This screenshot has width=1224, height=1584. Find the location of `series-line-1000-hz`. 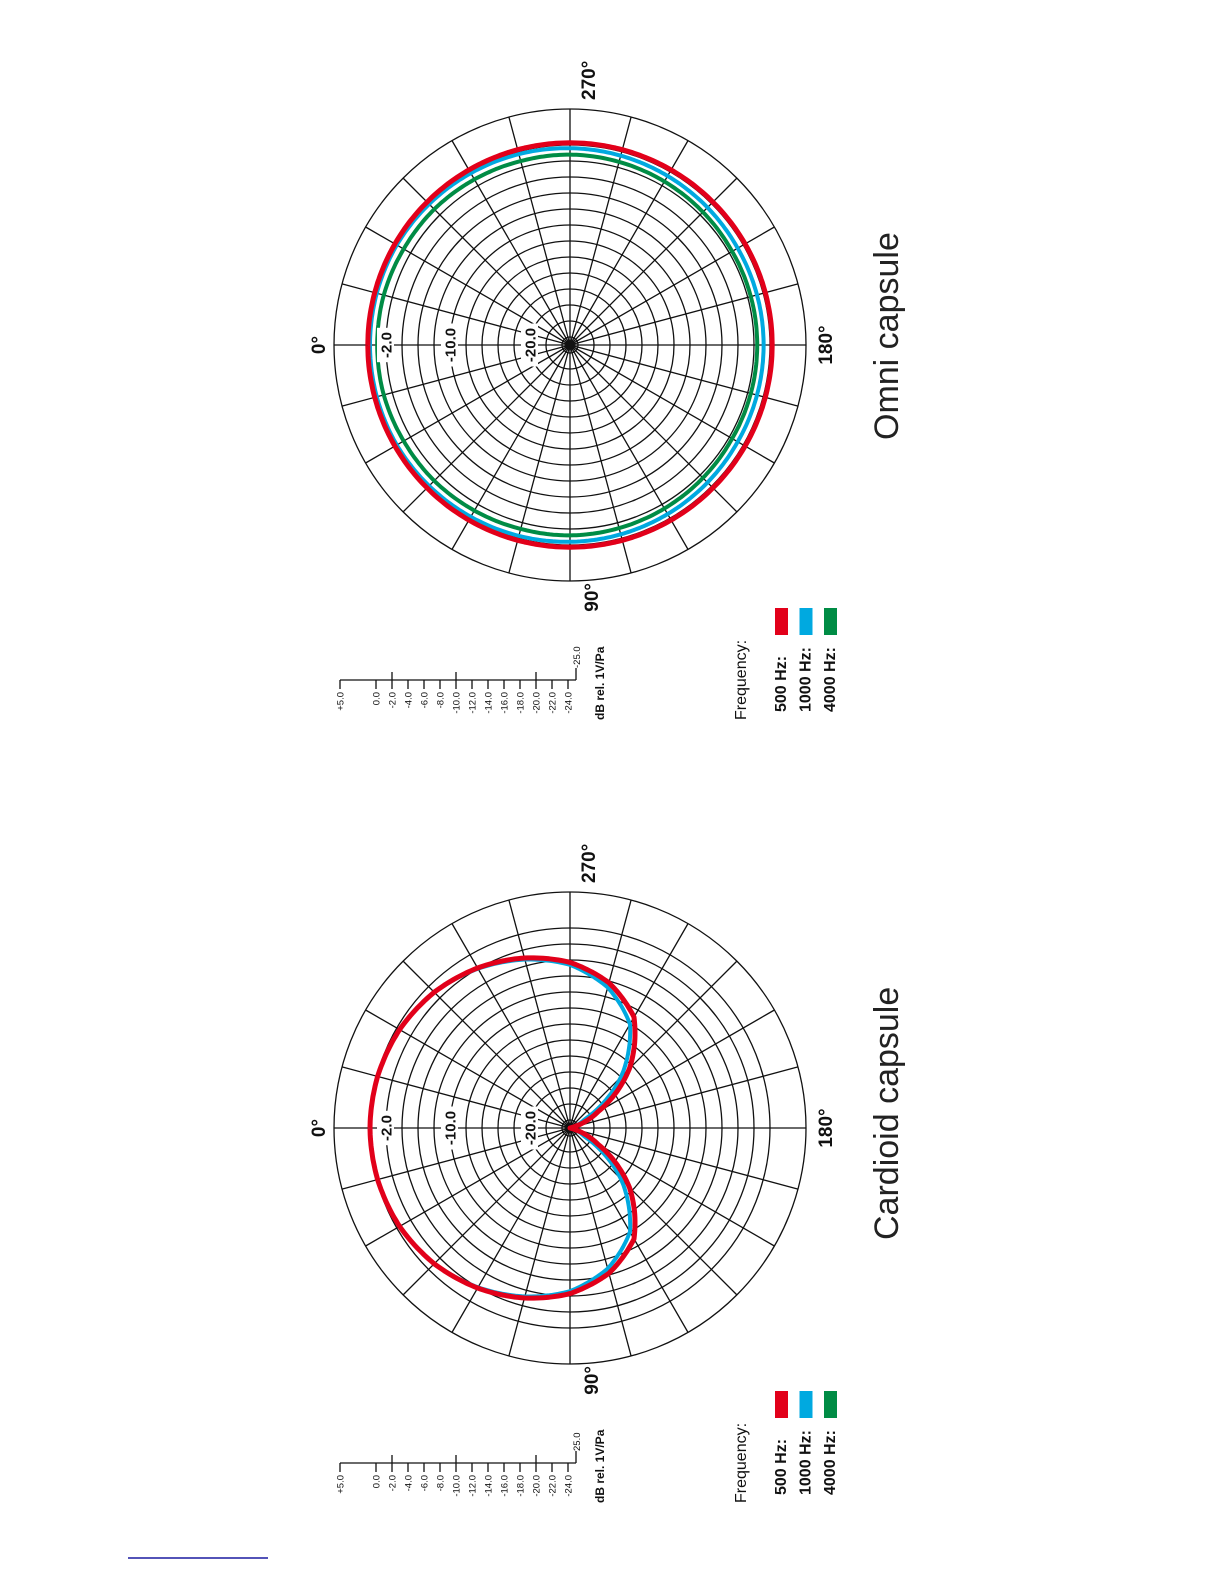

series-line-1000-hz is located at coordinates (567, 345).